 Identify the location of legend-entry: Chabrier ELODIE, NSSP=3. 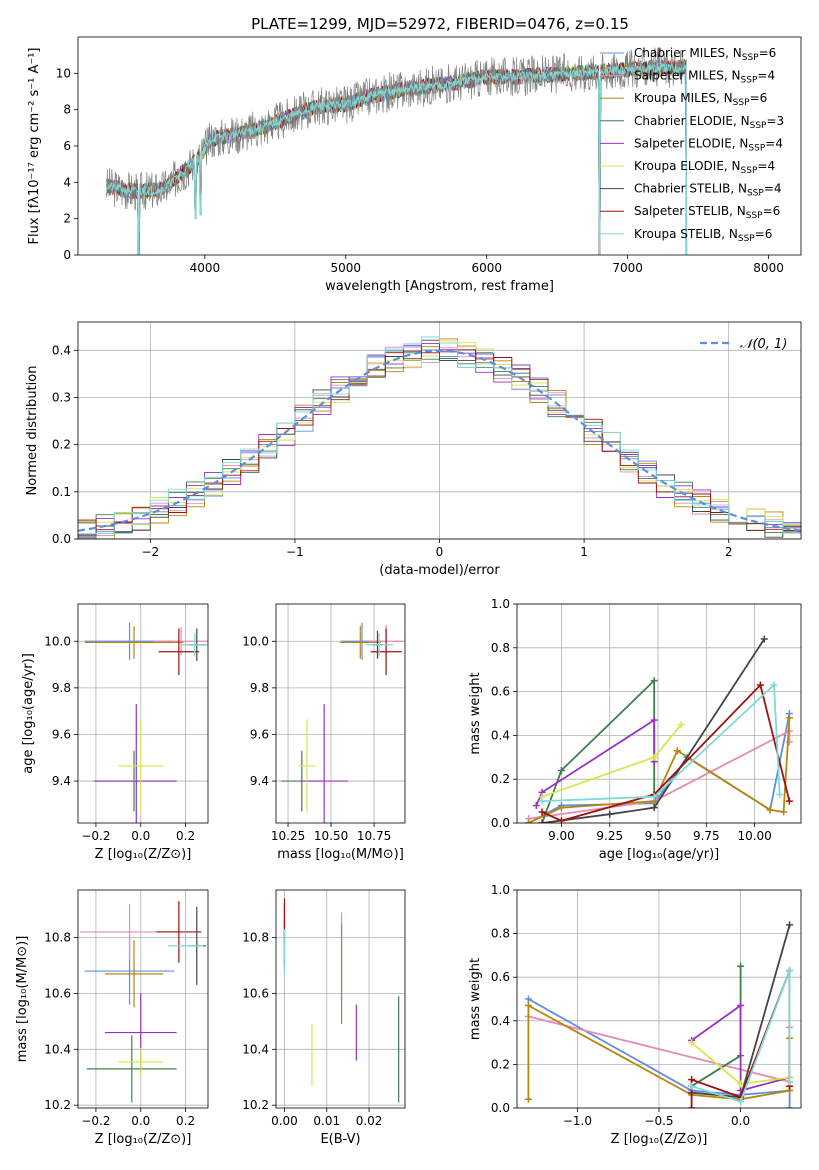
(709, 122).